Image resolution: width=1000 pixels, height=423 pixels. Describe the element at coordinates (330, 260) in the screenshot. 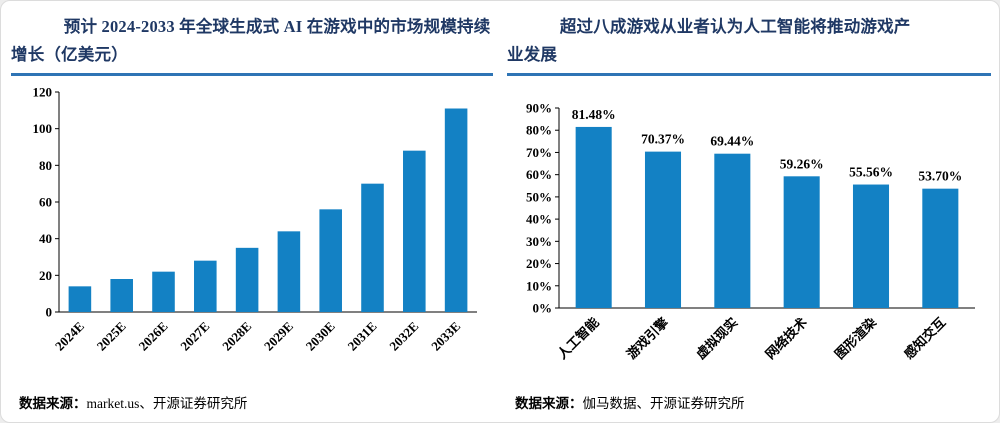

I see `bar-2030E` at that location.